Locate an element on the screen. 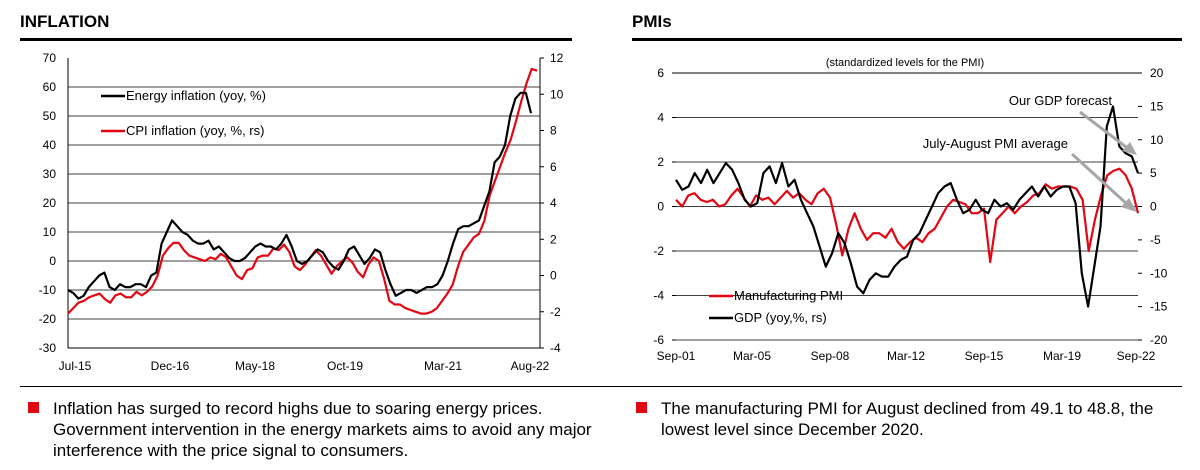 The image size is (1200, 470). inflation-y-tick-label: 50 is located at coordinates (50, 116).